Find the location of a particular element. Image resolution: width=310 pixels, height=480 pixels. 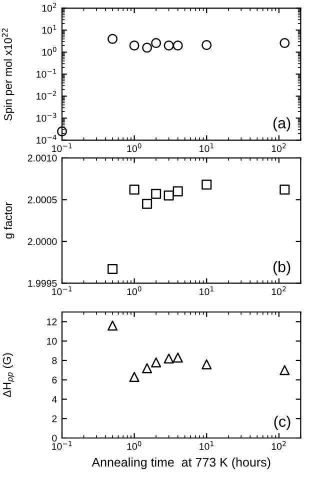

y-tick-label: 12 is located at coordinates (52, 322).